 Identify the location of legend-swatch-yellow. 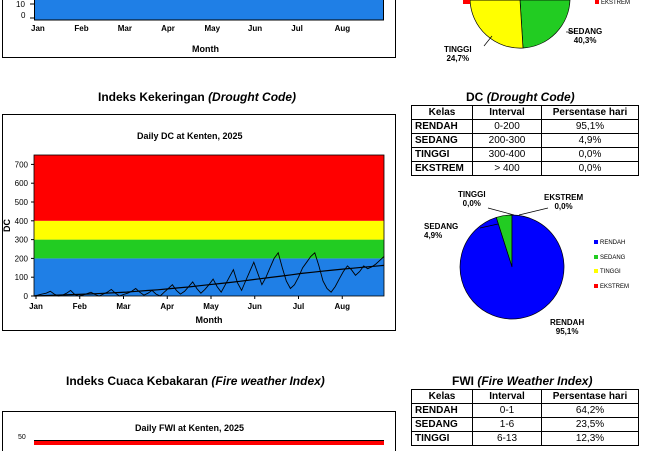
(596, 271).